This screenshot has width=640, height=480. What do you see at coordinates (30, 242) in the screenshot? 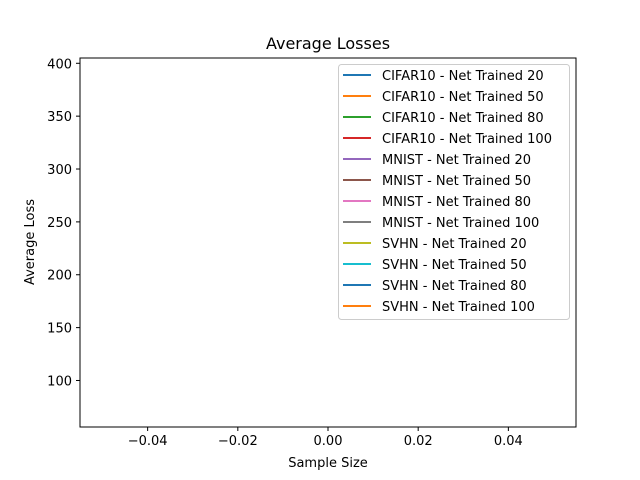
I see `y-axis-label: Average Loss` at bounding box center [30, 242].